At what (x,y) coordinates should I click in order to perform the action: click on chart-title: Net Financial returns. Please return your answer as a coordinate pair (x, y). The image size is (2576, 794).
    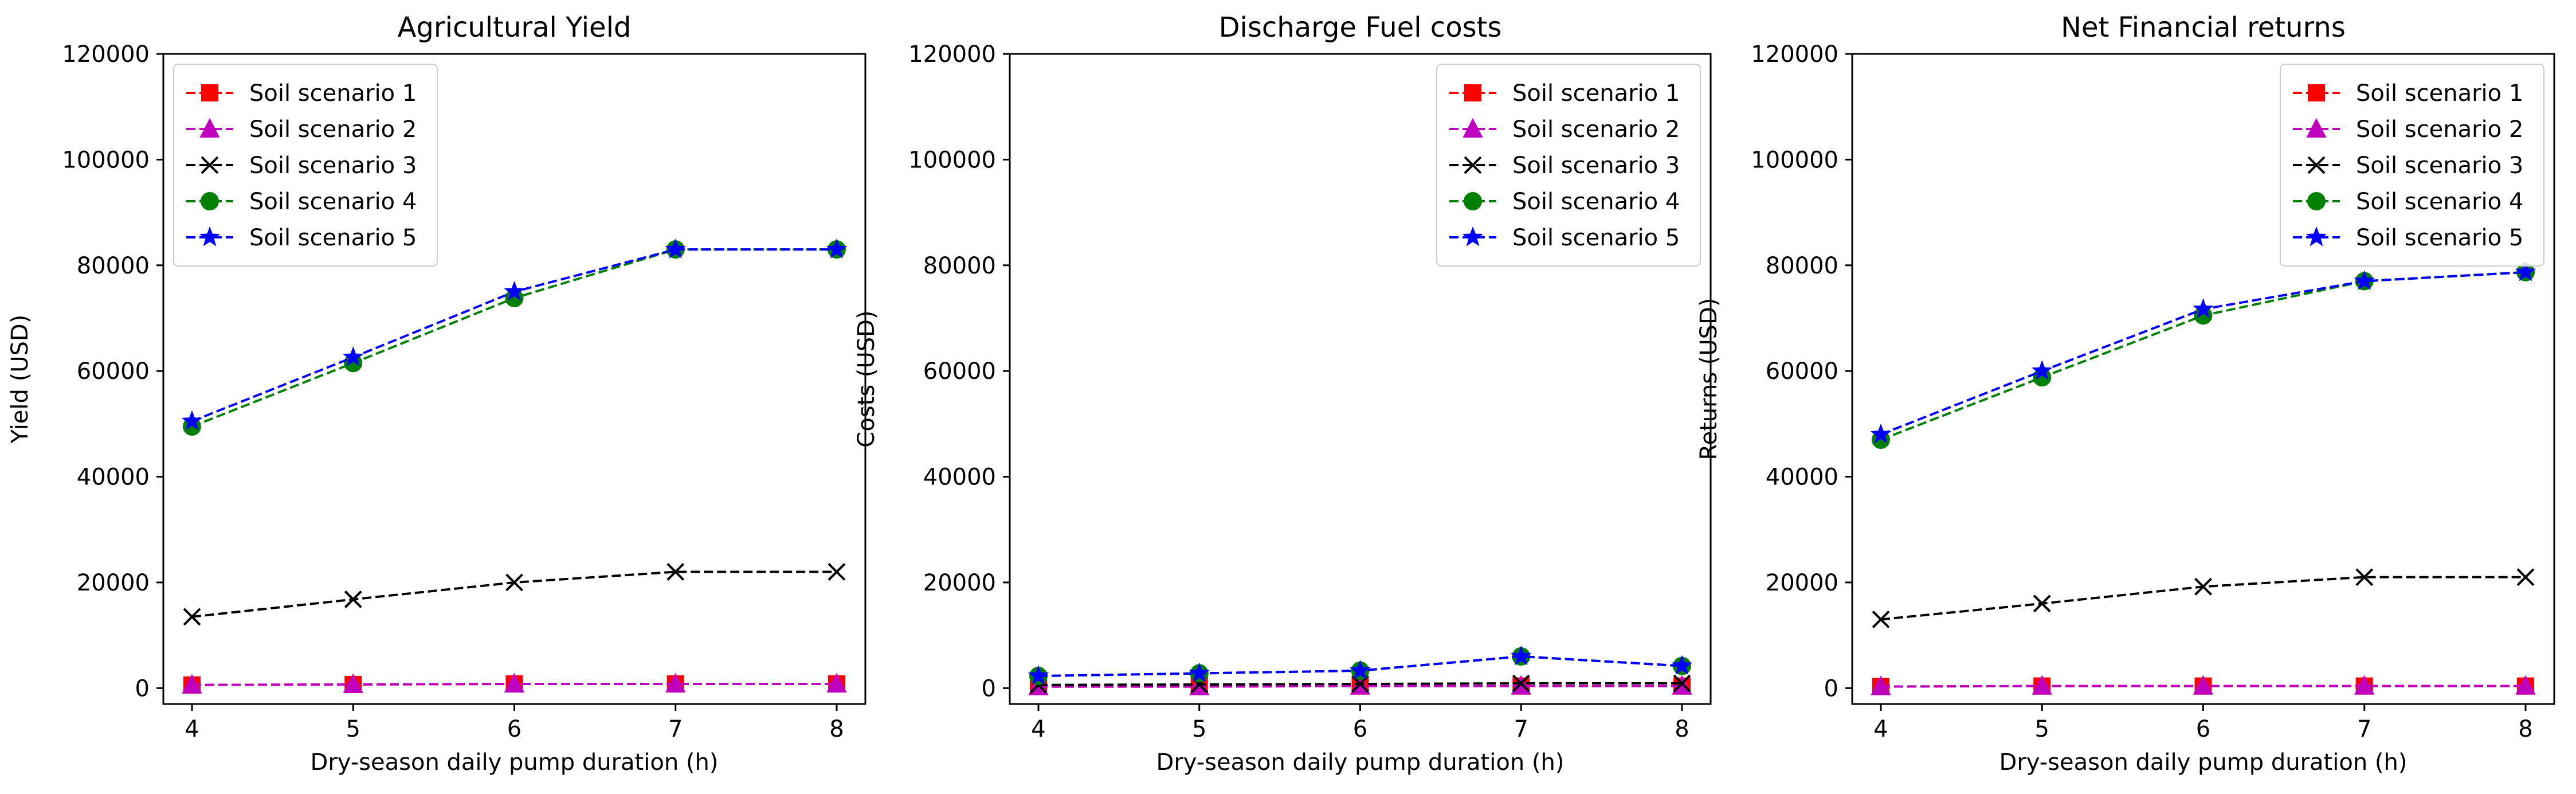
    Looking at the image, I should click on (2203, 28).